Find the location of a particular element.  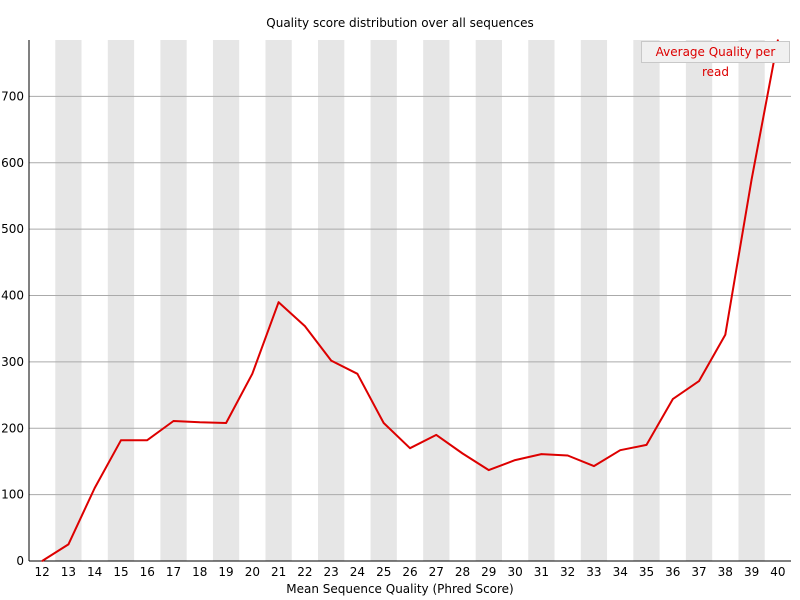

x-tick-label: 28 is located at coordinates (462, 572).